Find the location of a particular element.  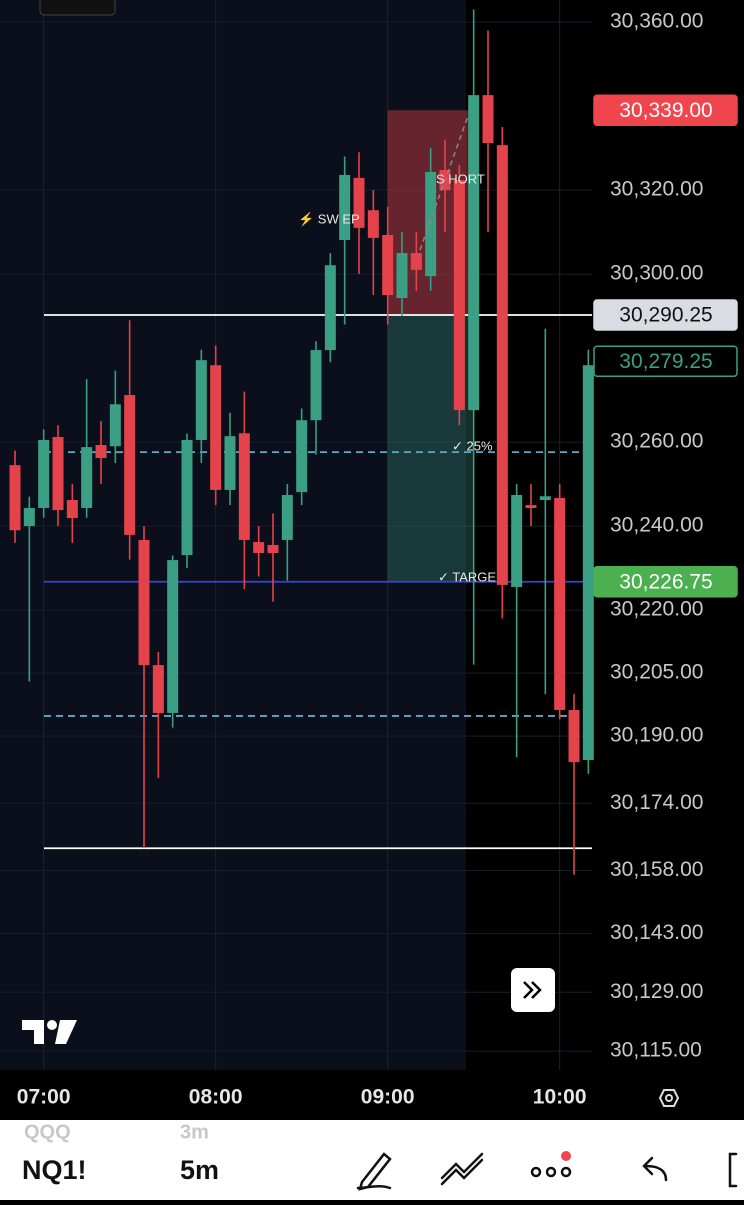

annotation: ⚡ SW EP is located at coordinates (329, 219).